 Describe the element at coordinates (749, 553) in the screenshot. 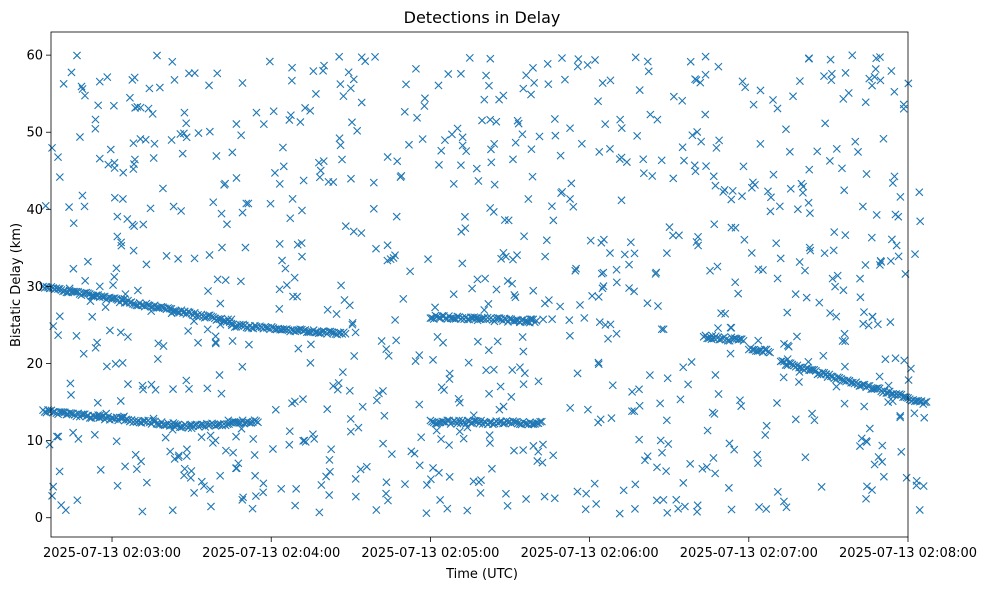

I see `x-tick-label: 2025-07-13 02:07:00` at that location.